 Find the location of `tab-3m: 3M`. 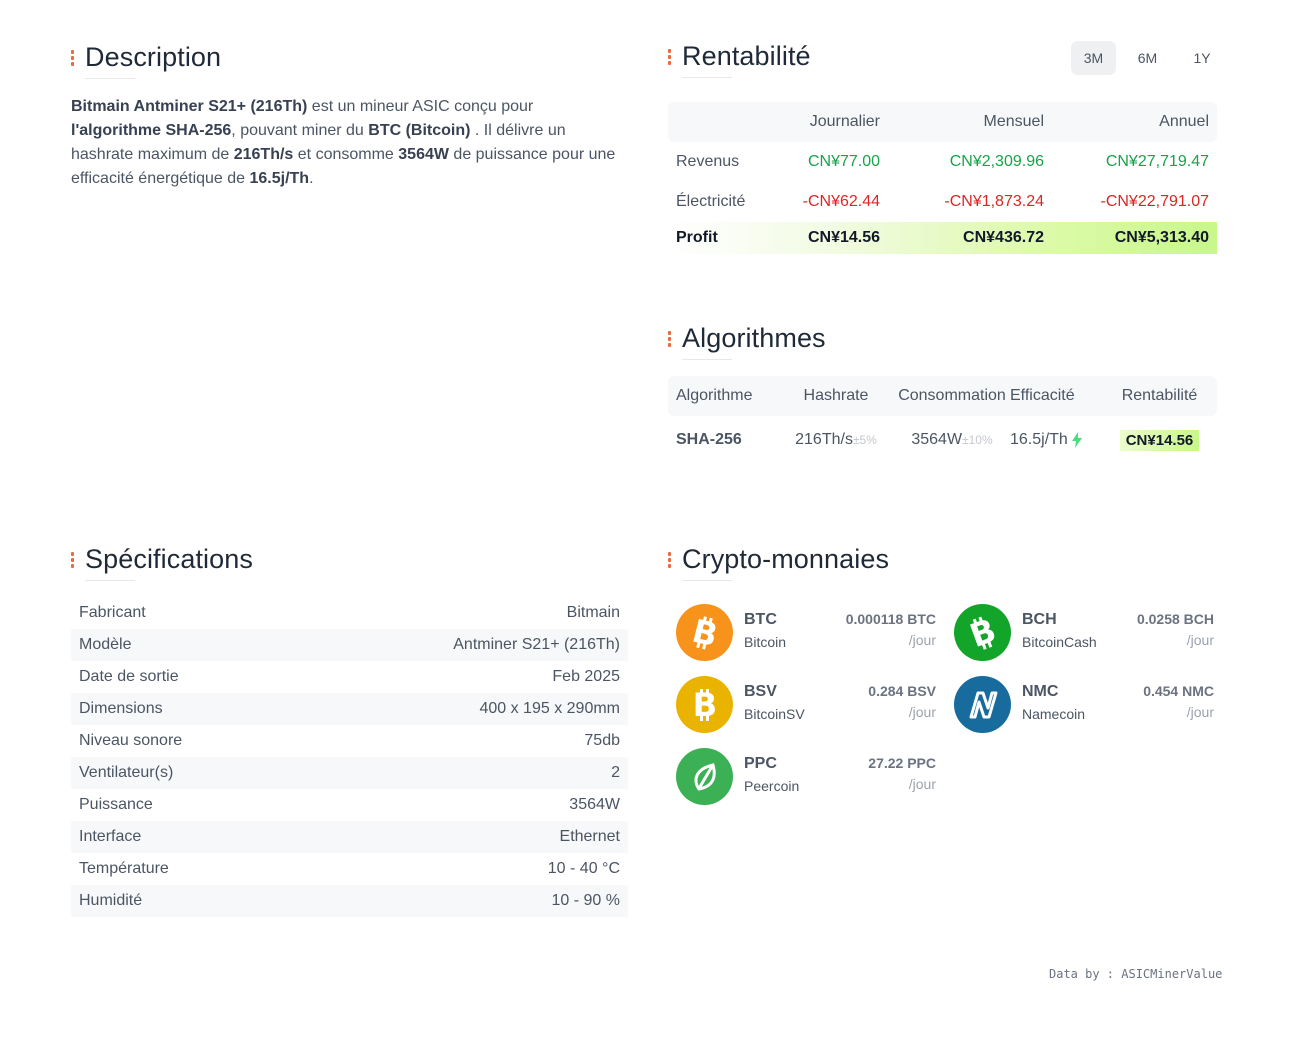

tab-3m: 3M is located at coordinates (1093, 58).